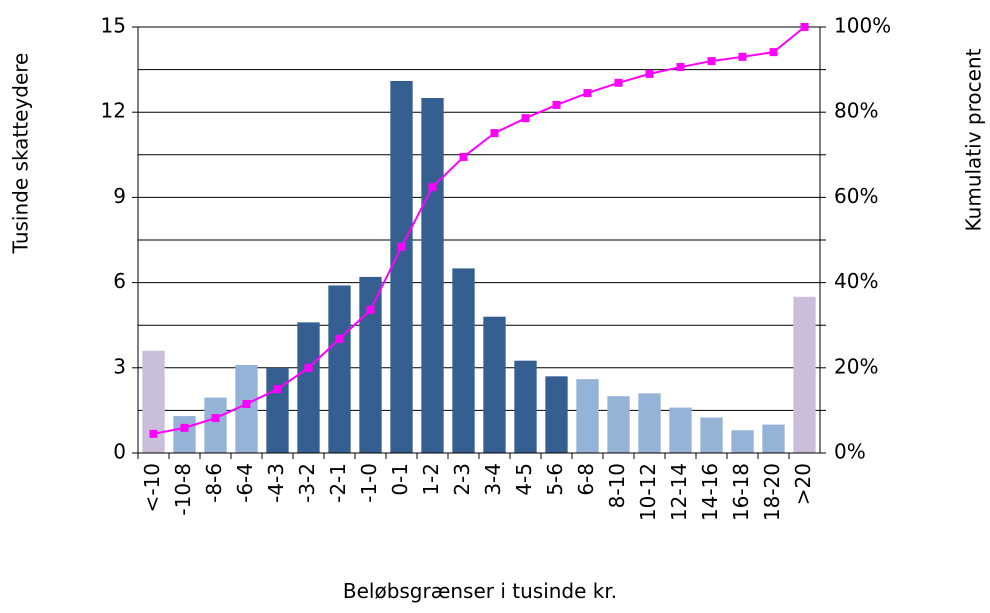 This screenshot has width=990, height=613. Describe the element at coordinates (183, 489) in the screenshot. I see `x-tick-label: -10-8` at that location.